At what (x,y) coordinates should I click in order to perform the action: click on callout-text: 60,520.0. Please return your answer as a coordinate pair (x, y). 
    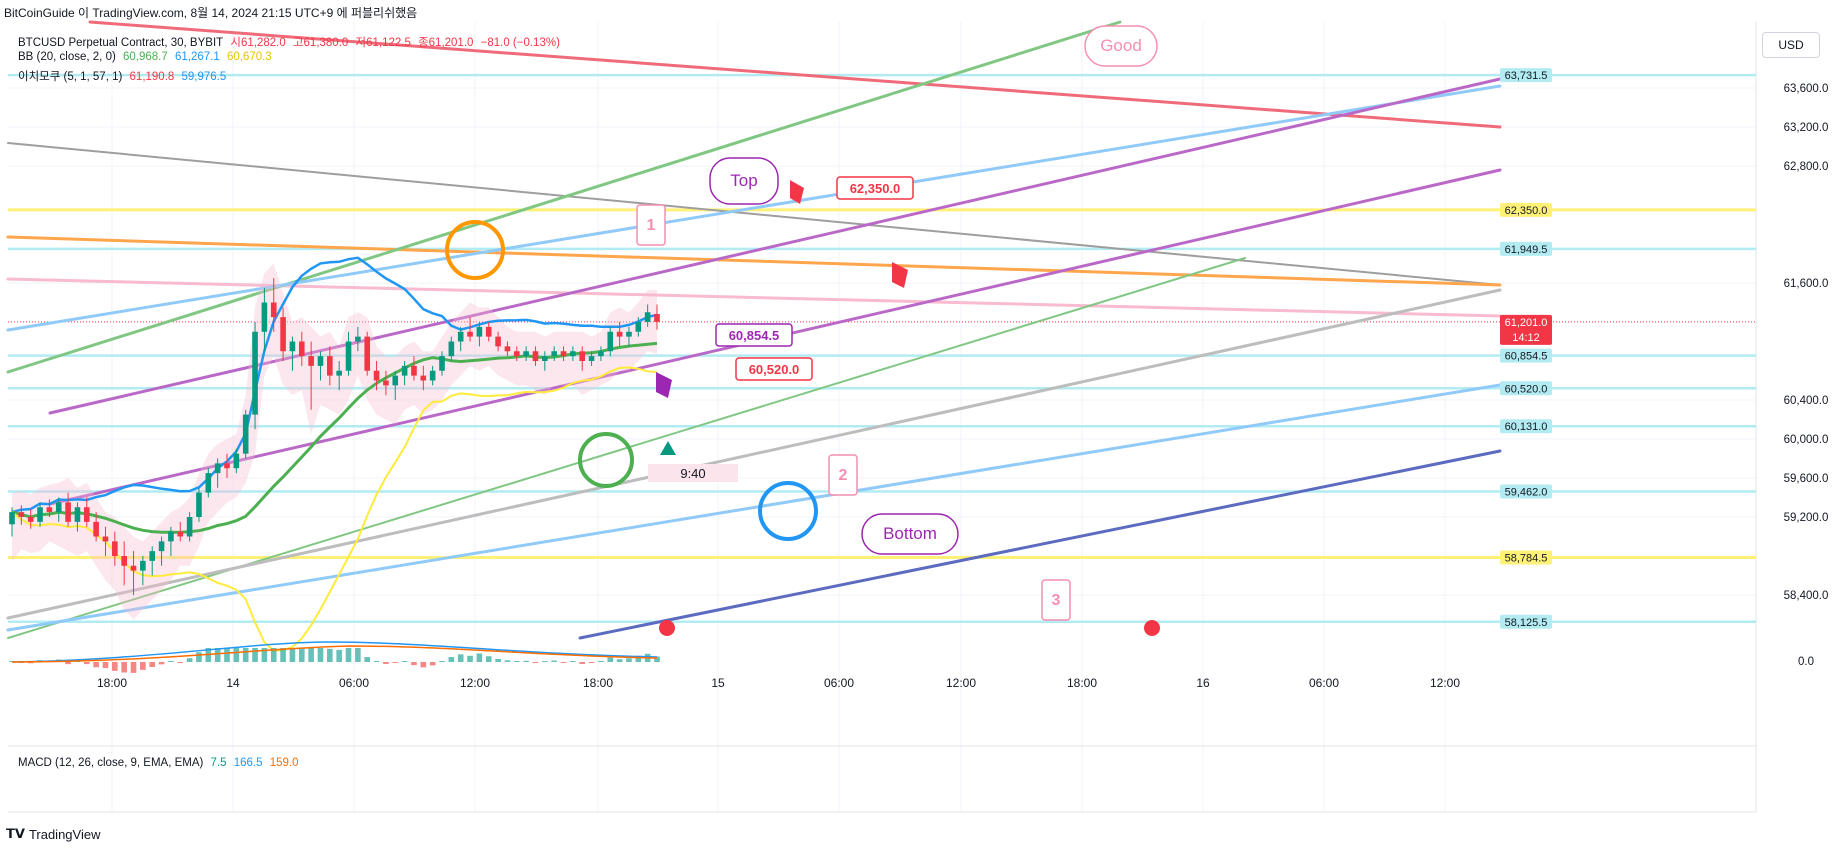
    Looking at the image, I should click on (774, 369).